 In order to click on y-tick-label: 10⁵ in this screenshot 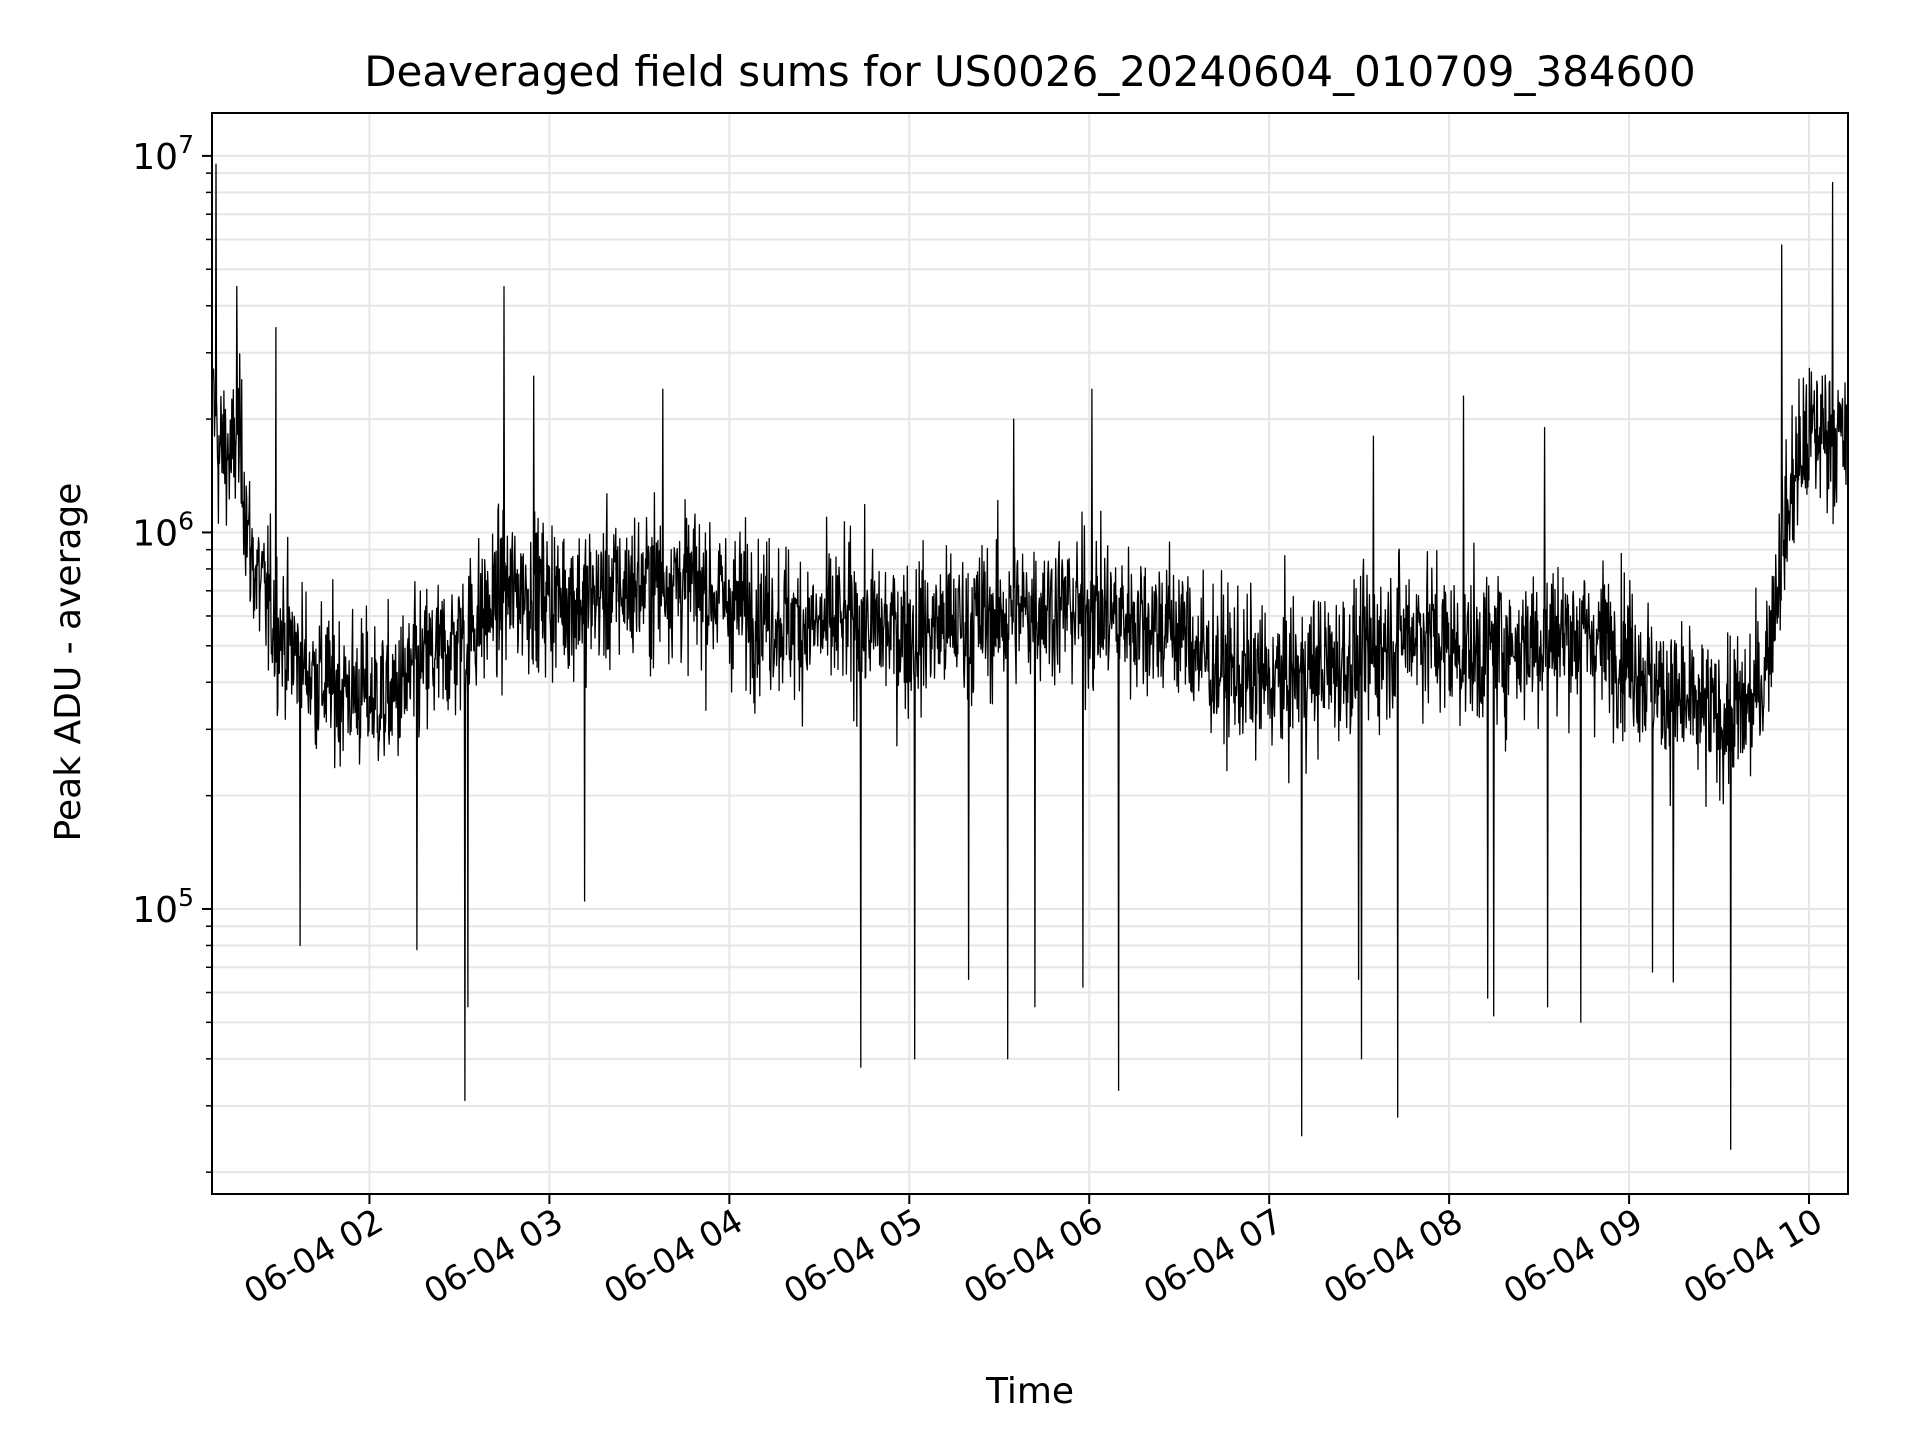, I will do `click(163, 907)`.